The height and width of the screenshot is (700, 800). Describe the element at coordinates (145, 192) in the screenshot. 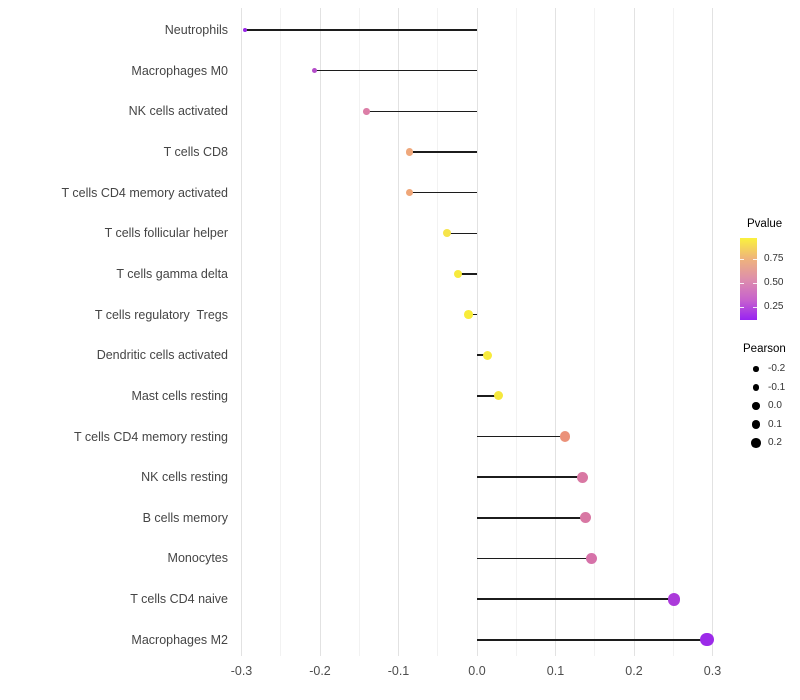

I see `category-label: T cells CD4 memory activated` at that location.